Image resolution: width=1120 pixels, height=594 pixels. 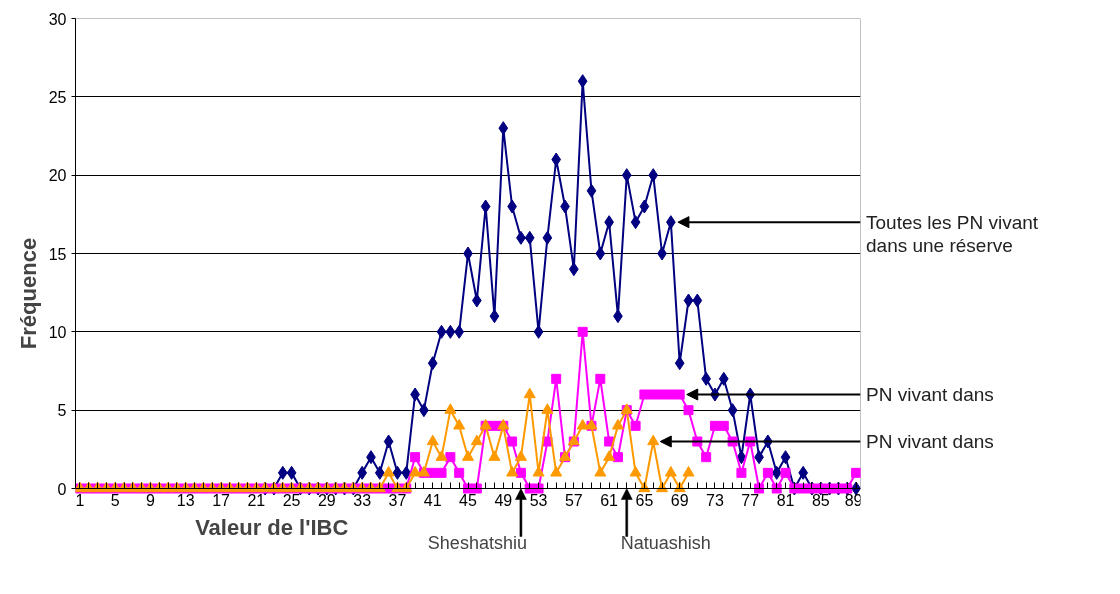 What do you see at coordinates (715, 500) in the screenshot?
I see `x-tick-label: 73` at bounding box center [715, 500].